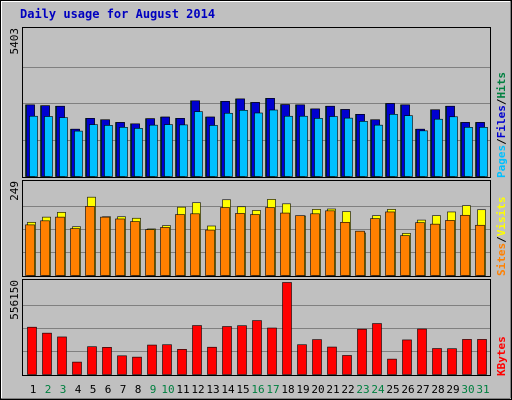 This screenshot has height=400, width=512. What do you see at coordinates (167, 389) in the screenshot?
I see `x-tick-label: 10` at bounding box center [167, 389].